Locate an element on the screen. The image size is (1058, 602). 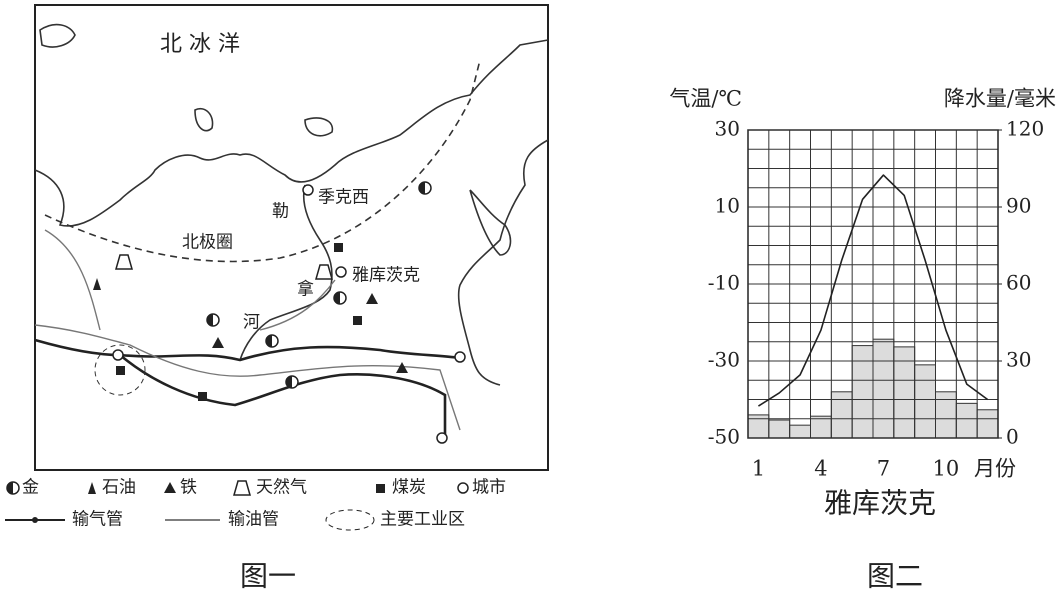
legend-label: 石油 is located at coordinates (119, 488).